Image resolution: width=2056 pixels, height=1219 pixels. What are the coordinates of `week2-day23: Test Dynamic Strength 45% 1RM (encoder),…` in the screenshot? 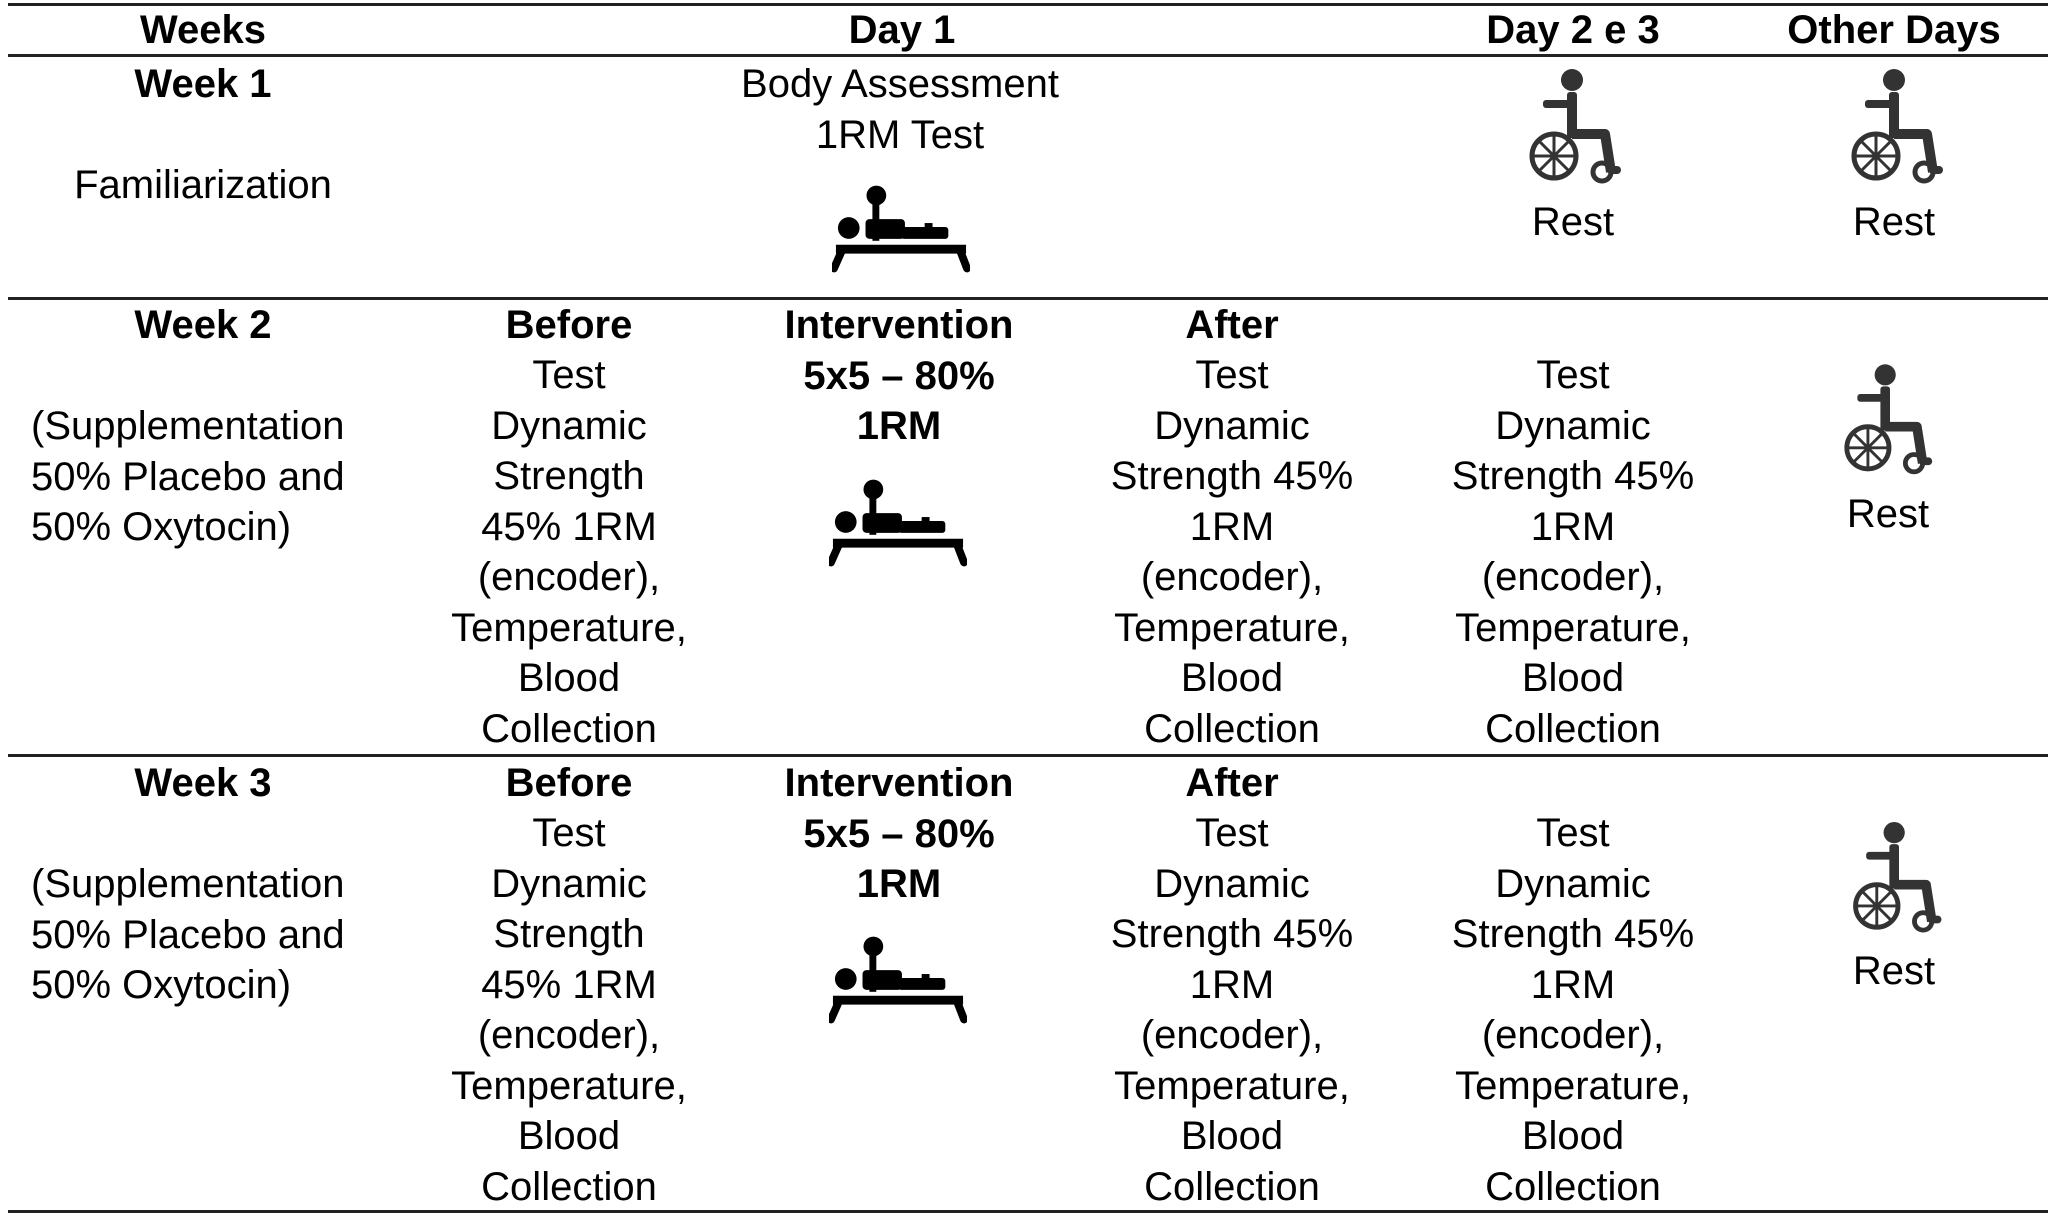 It's located at (1573, 552).